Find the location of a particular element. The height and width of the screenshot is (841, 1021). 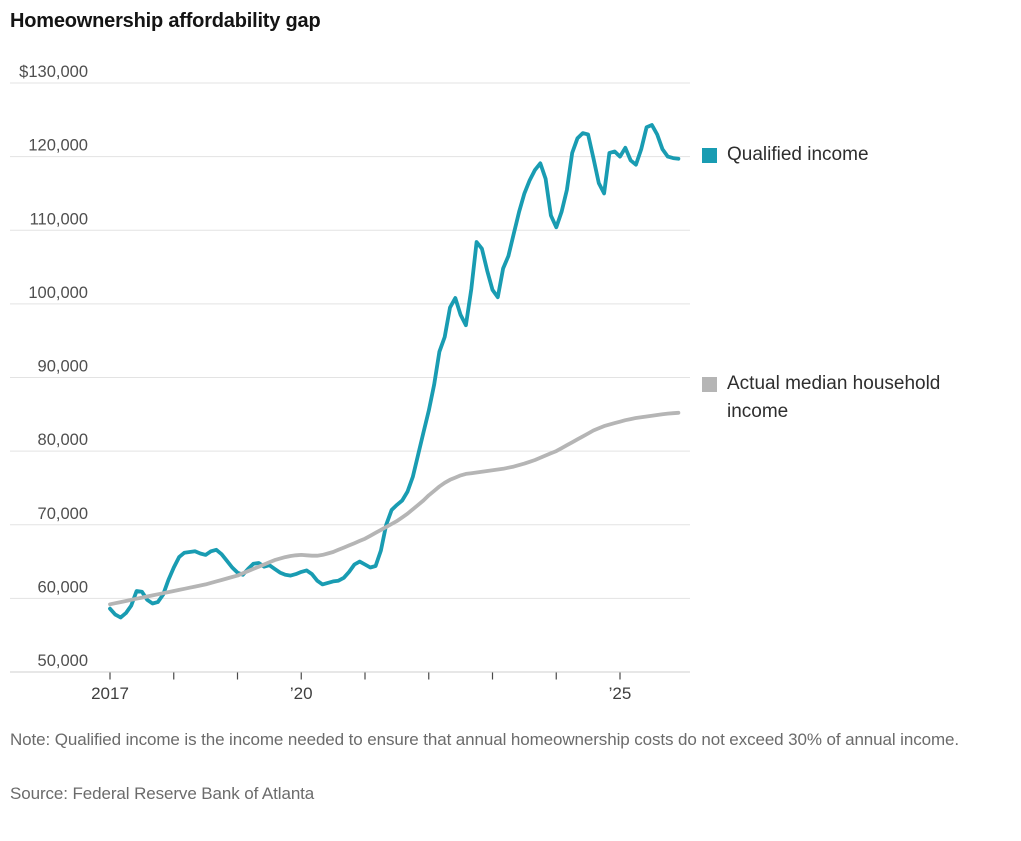

y-axis-tick-label: 50,000 is located at coordinates (63, 661).